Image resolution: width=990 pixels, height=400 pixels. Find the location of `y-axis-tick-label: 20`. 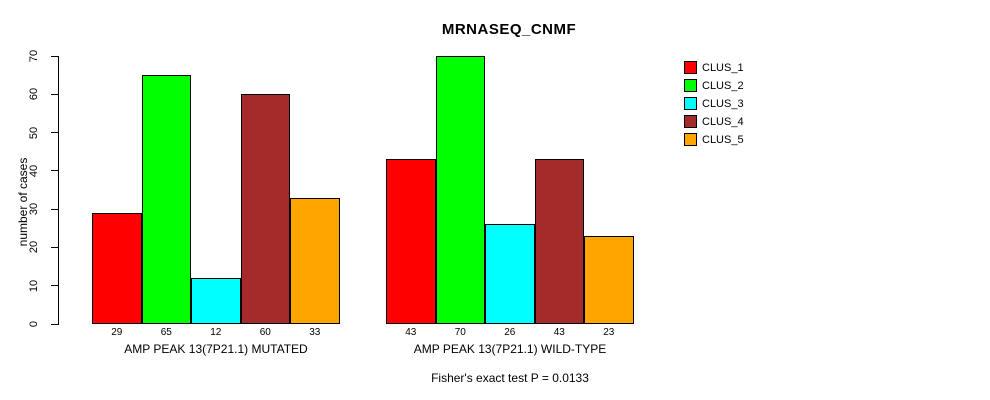

y-axis-tick-label: 20 is located at coordinates (34, 247).